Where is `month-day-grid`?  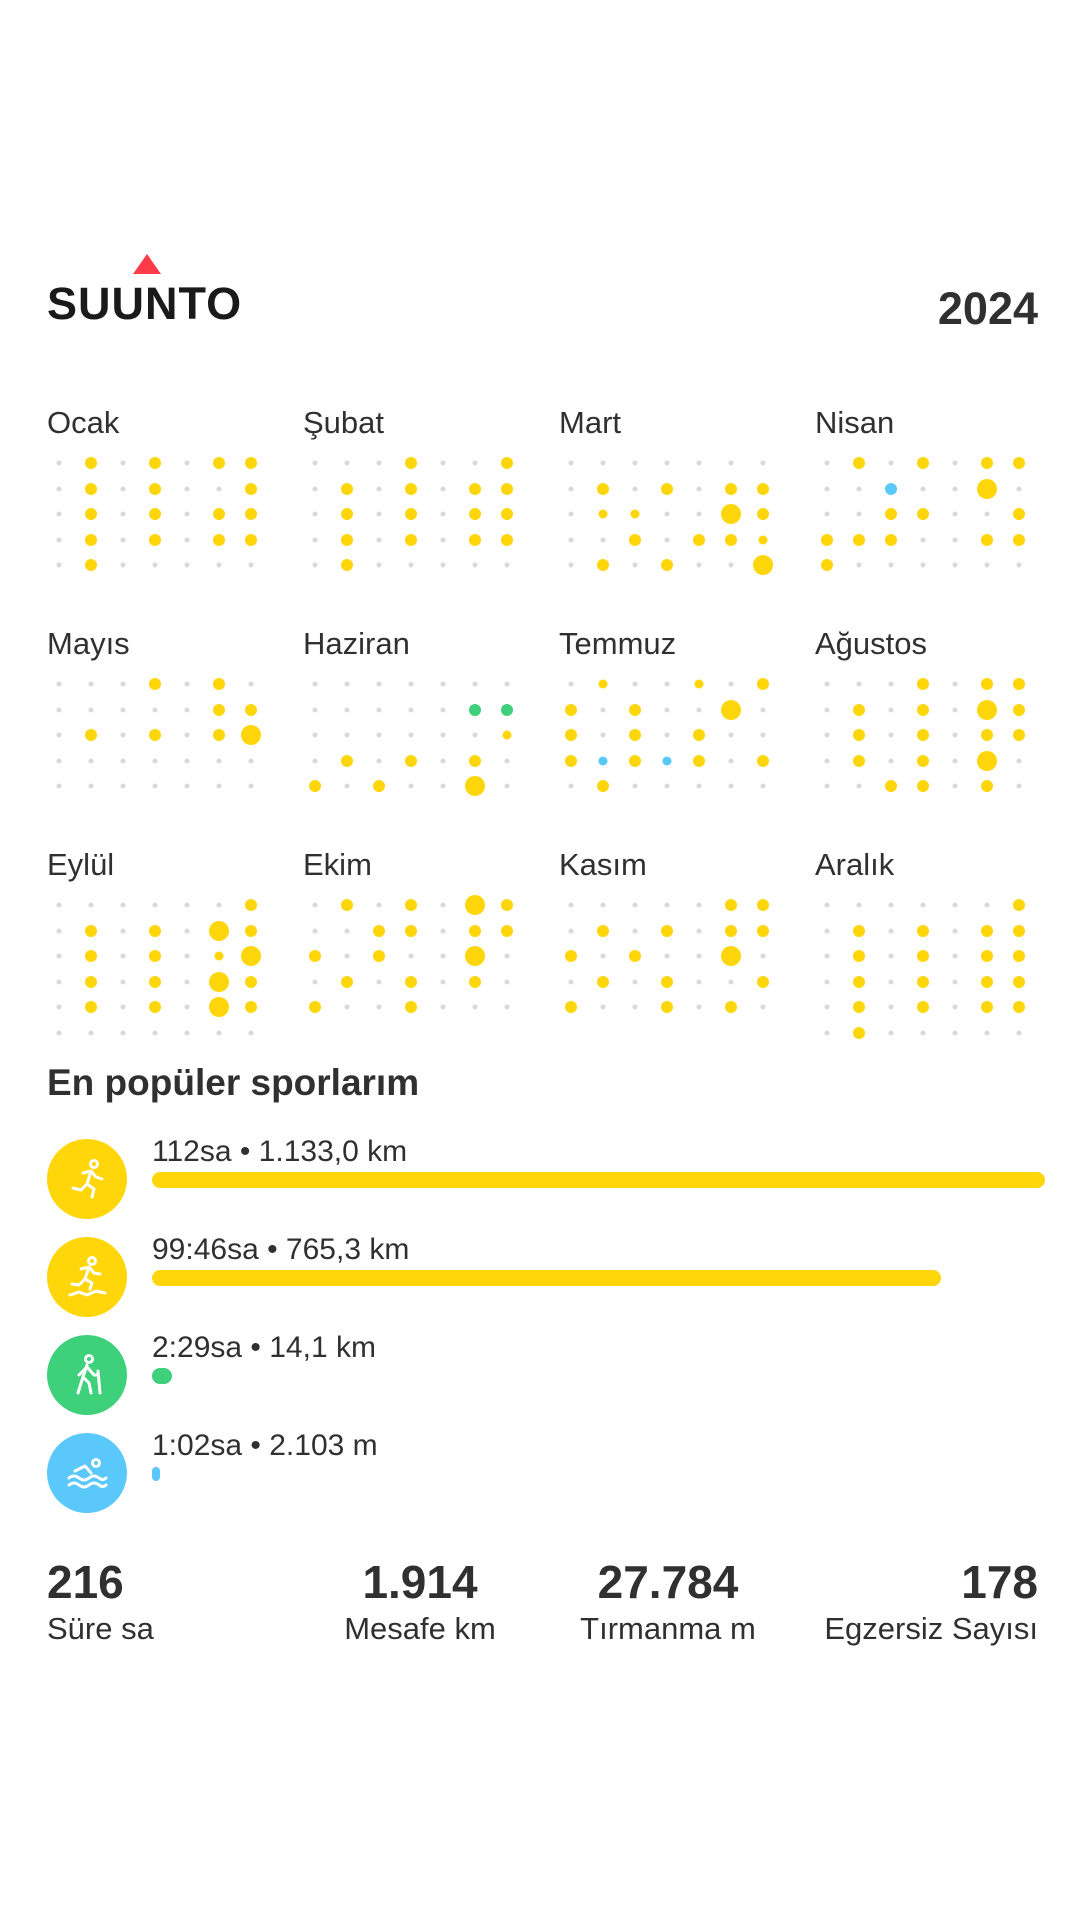
month-day-grid is located at coordinates (930, 966).